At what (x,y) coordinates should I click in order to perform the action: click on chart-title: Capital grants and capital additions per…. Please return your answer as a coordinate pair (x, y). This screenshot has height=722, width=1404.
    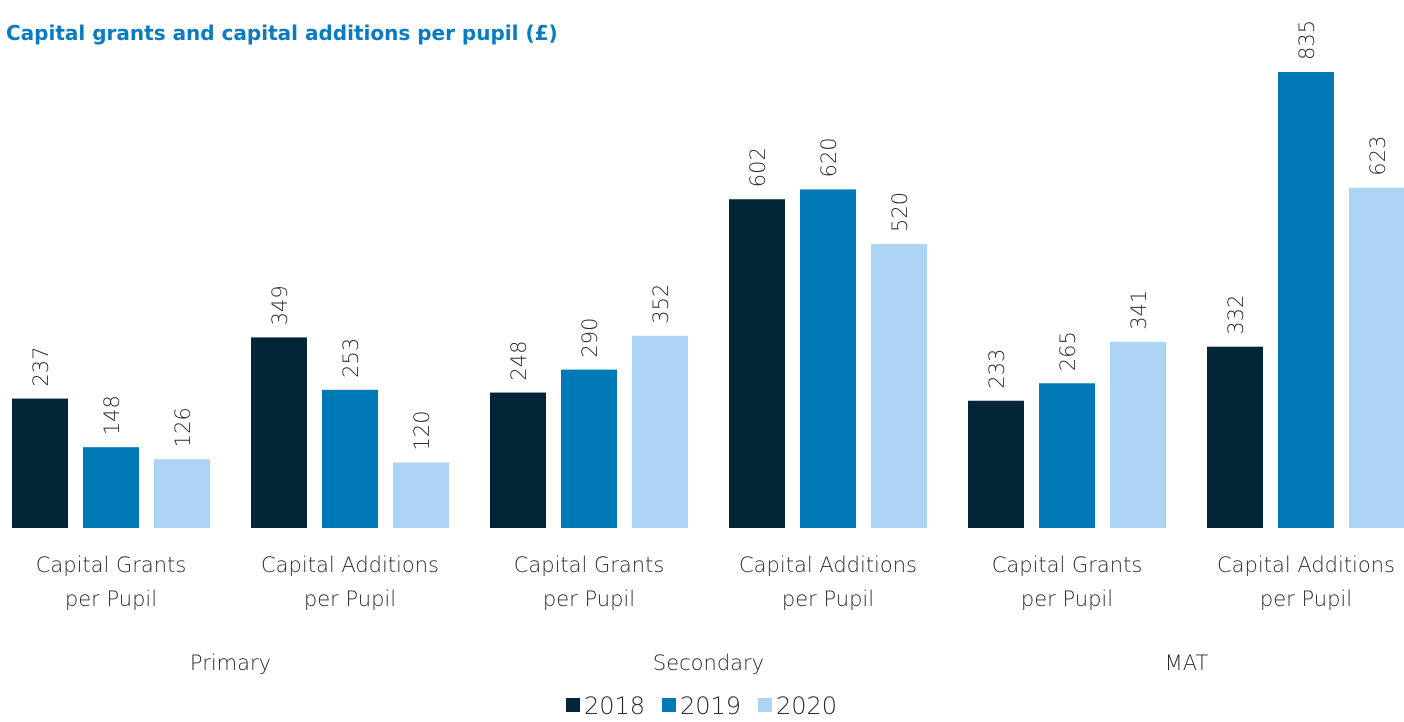
    Looking at the image, I should click on (282, 33).